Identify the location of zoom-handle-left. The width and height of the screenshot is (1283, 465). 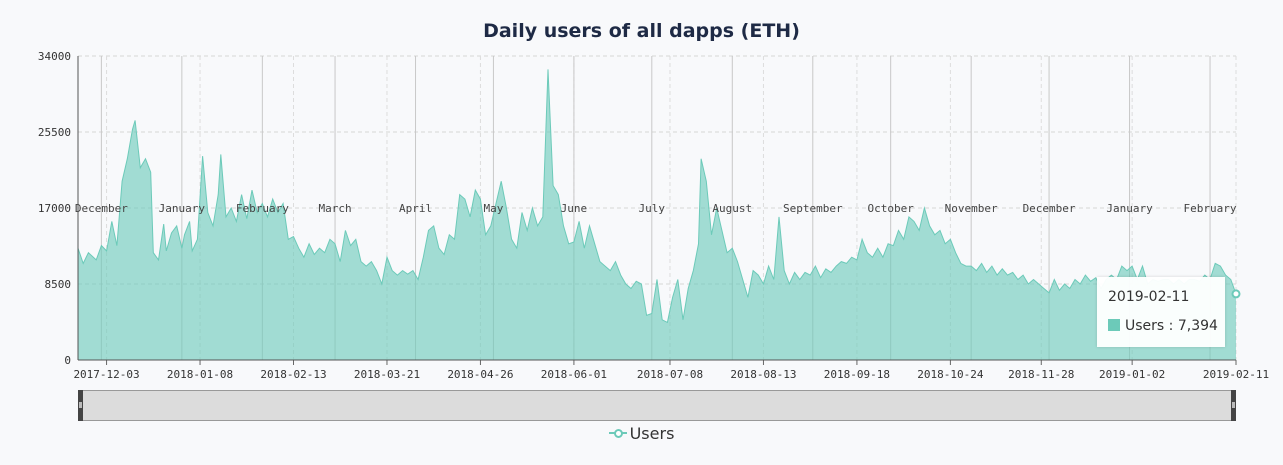
(80, 405).